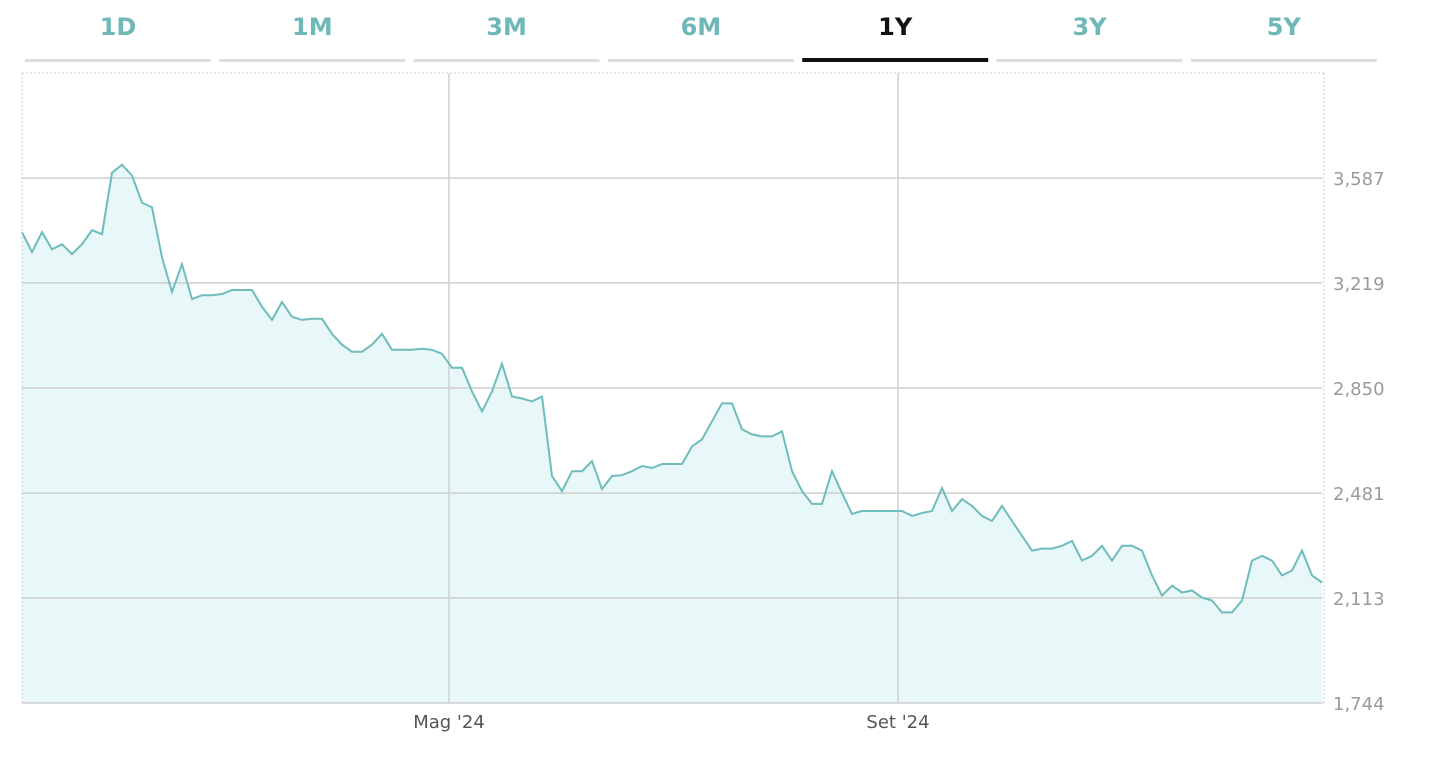 Image resolution: width=1434 pixels, height=763 pixels. Describe the element at coordinates (1089, 27) in the screenshot. I see `tab-label: 3Y` at that location.